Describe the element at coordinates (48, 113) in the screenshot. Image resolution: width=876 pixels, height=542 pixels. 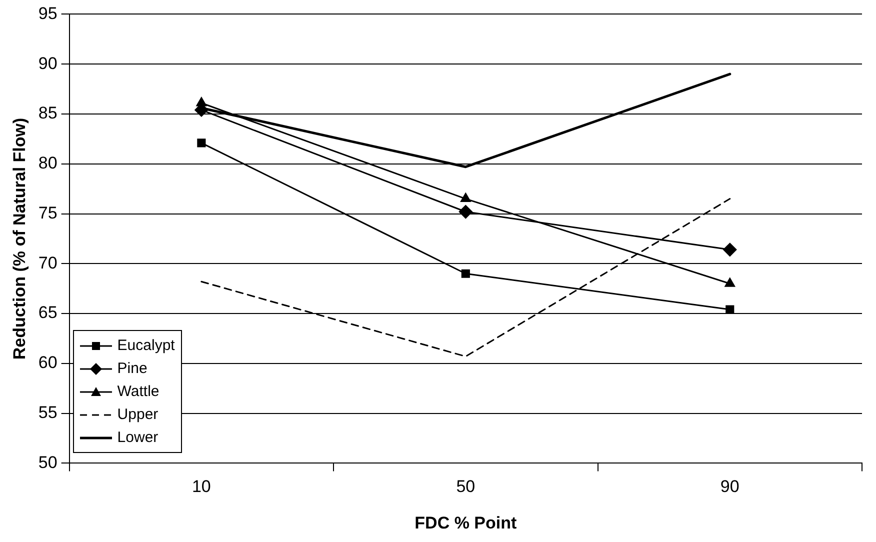
I see `y-tick-label: 85` at that location.